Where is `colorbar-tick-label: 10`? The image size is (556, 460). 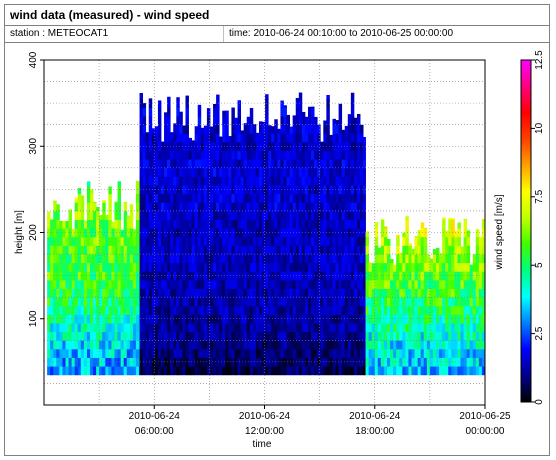
colorbar-tick-label: 10 is located at coordinates (539, 128).